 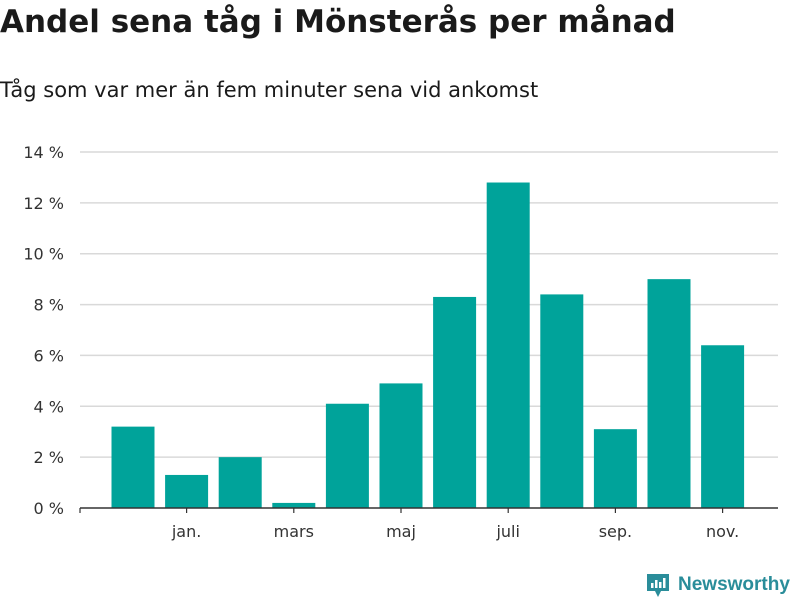 What do you see at coordinates (49, 406) in the screenshot?
I see `y-tick-label: 4 %` at bounding box center [49, 406].